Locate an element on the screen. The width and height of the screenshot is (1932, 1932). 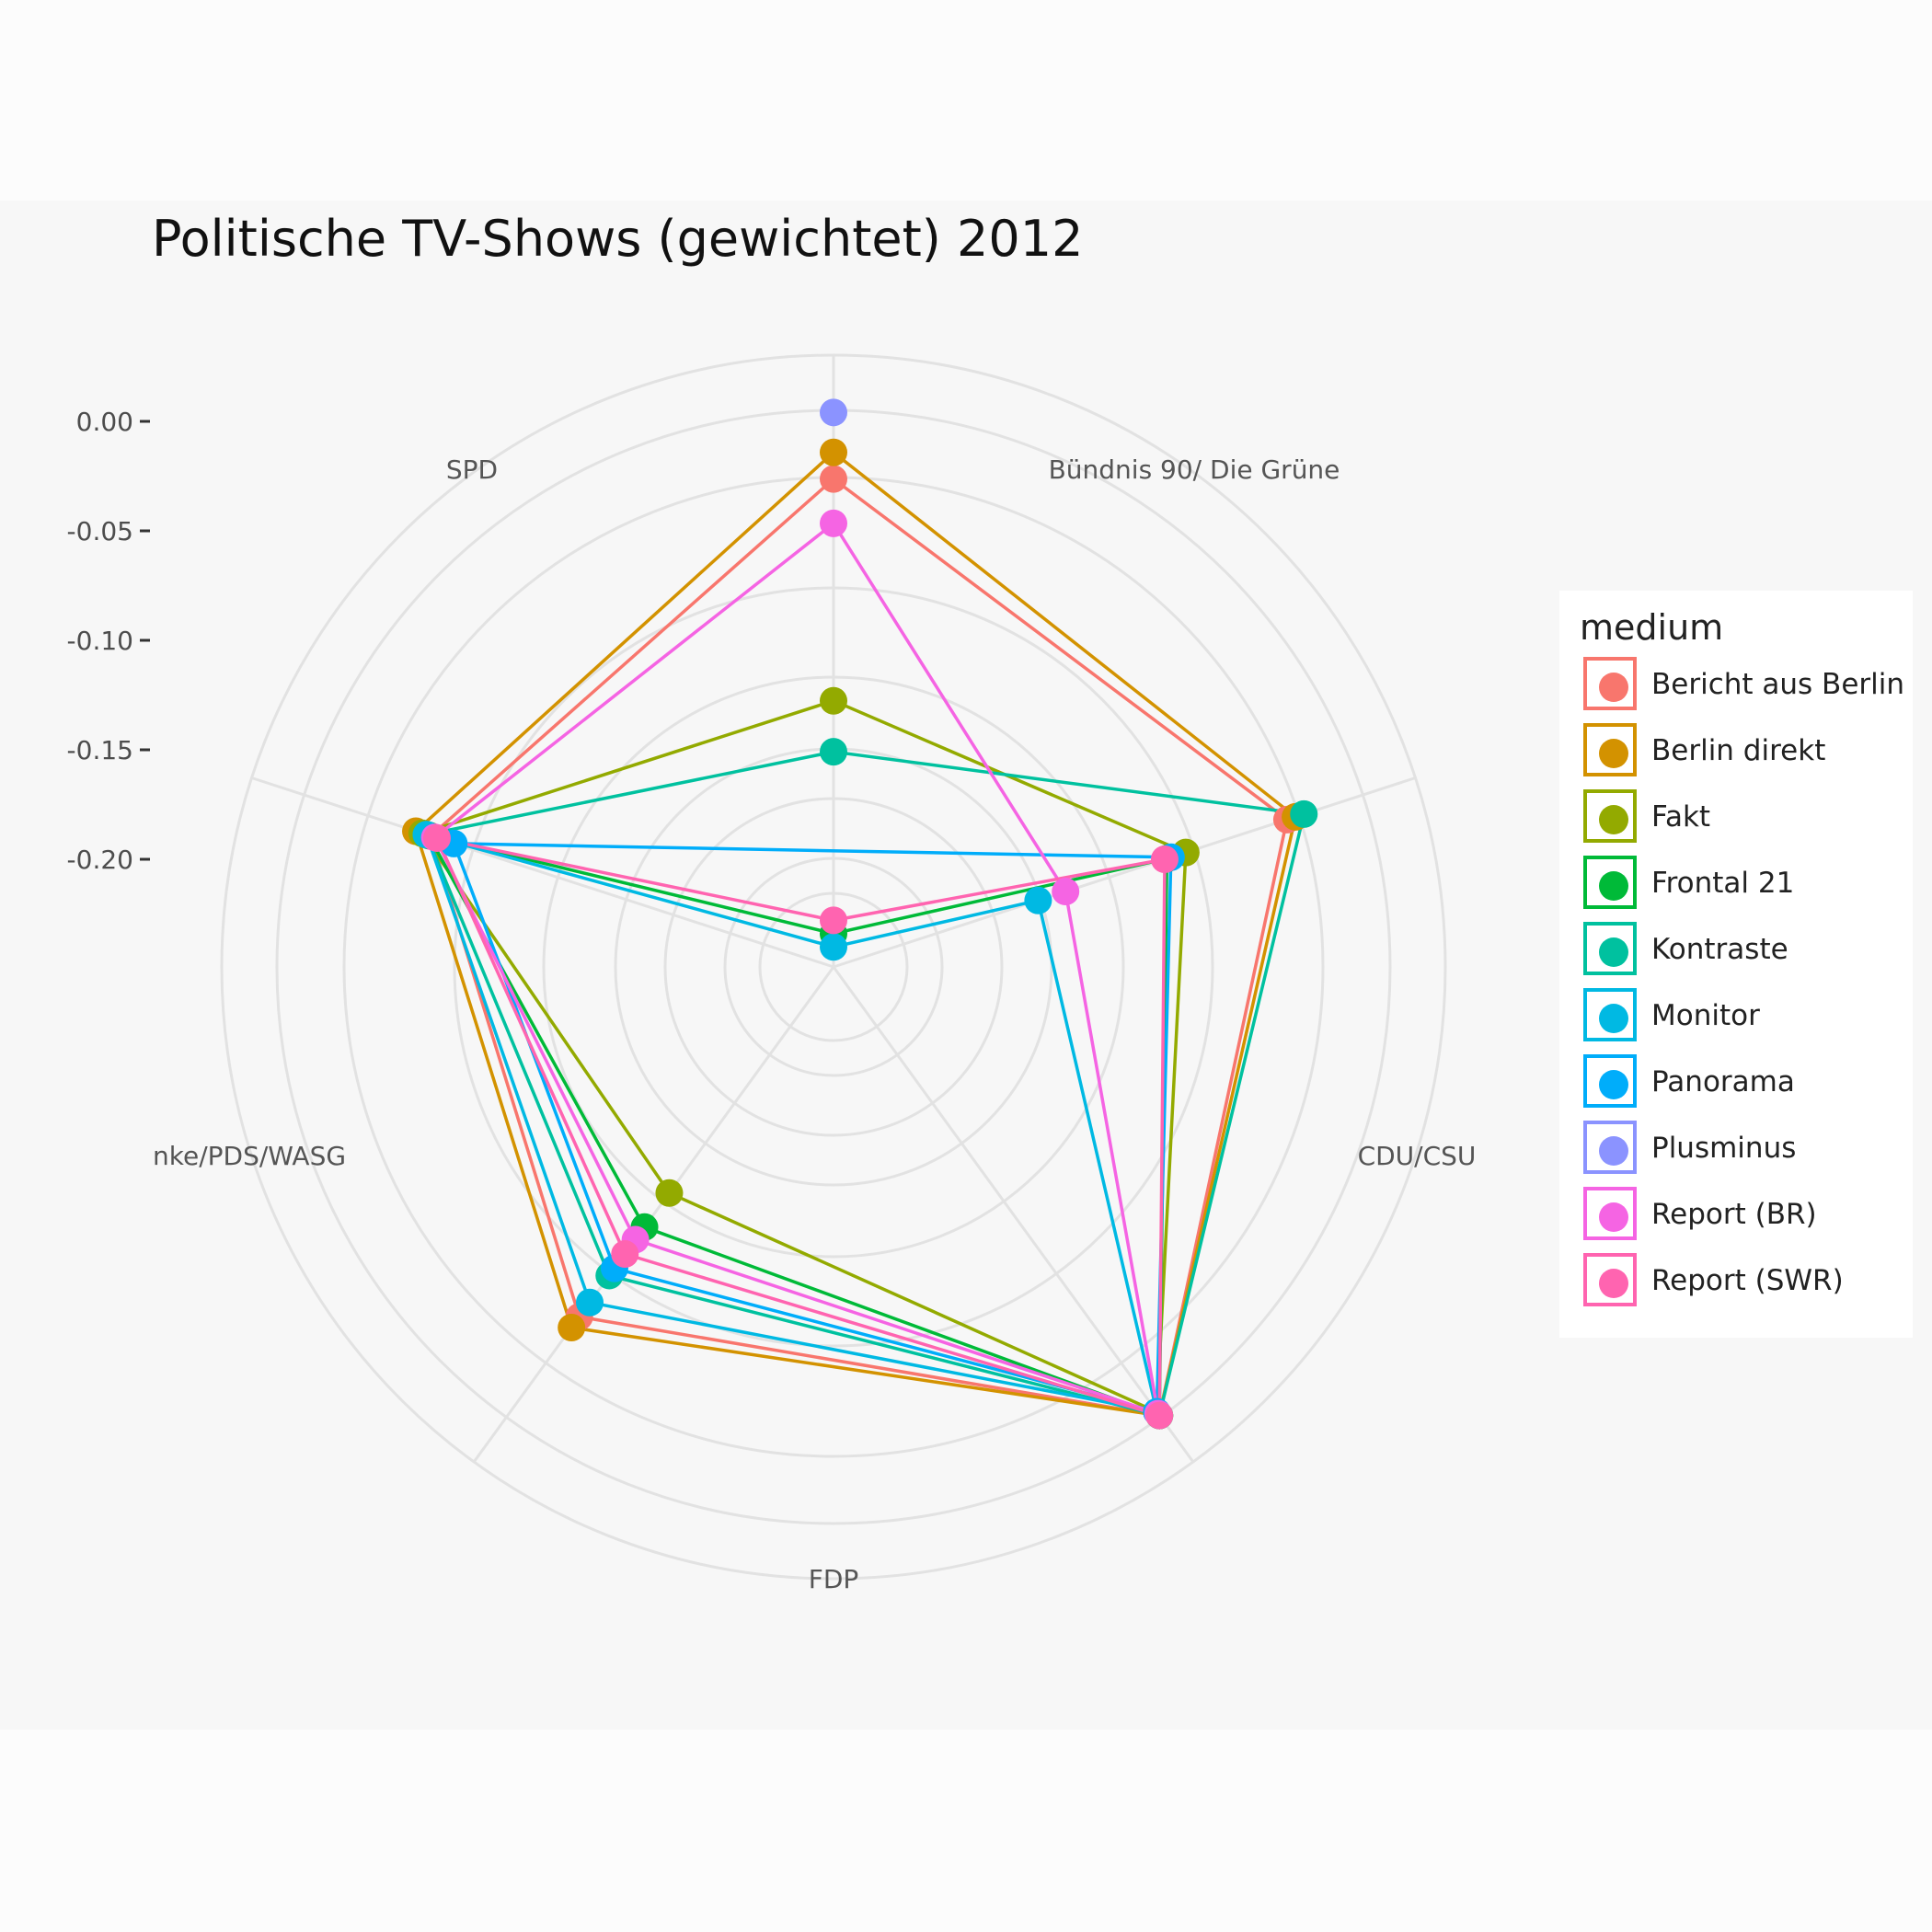
legend-item: Frontal 21 is located at coordinates (1744, 885).